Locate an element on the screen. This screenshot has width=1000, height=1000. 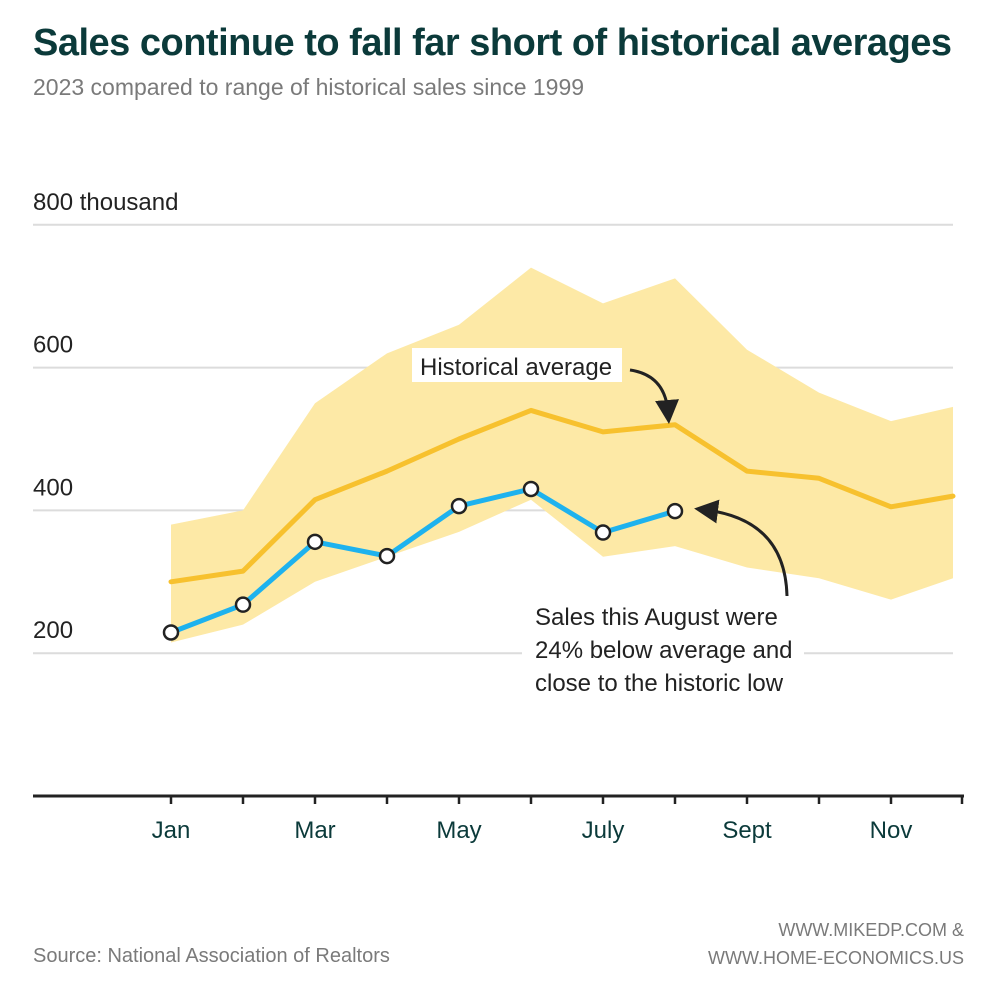
historical-average-series is located at coordinates (562, 496).